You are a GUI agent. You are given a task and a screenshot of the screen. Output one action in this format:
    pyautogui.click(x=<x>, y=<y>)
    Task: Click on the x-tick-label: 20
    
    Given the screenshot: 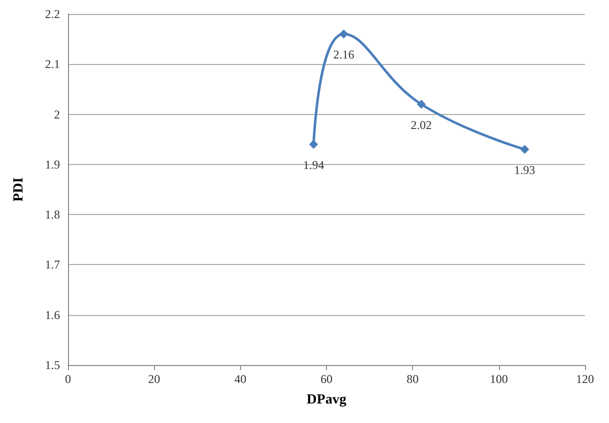 What is the action you would take?
    pyautogui.click(x=154, y=379)
    